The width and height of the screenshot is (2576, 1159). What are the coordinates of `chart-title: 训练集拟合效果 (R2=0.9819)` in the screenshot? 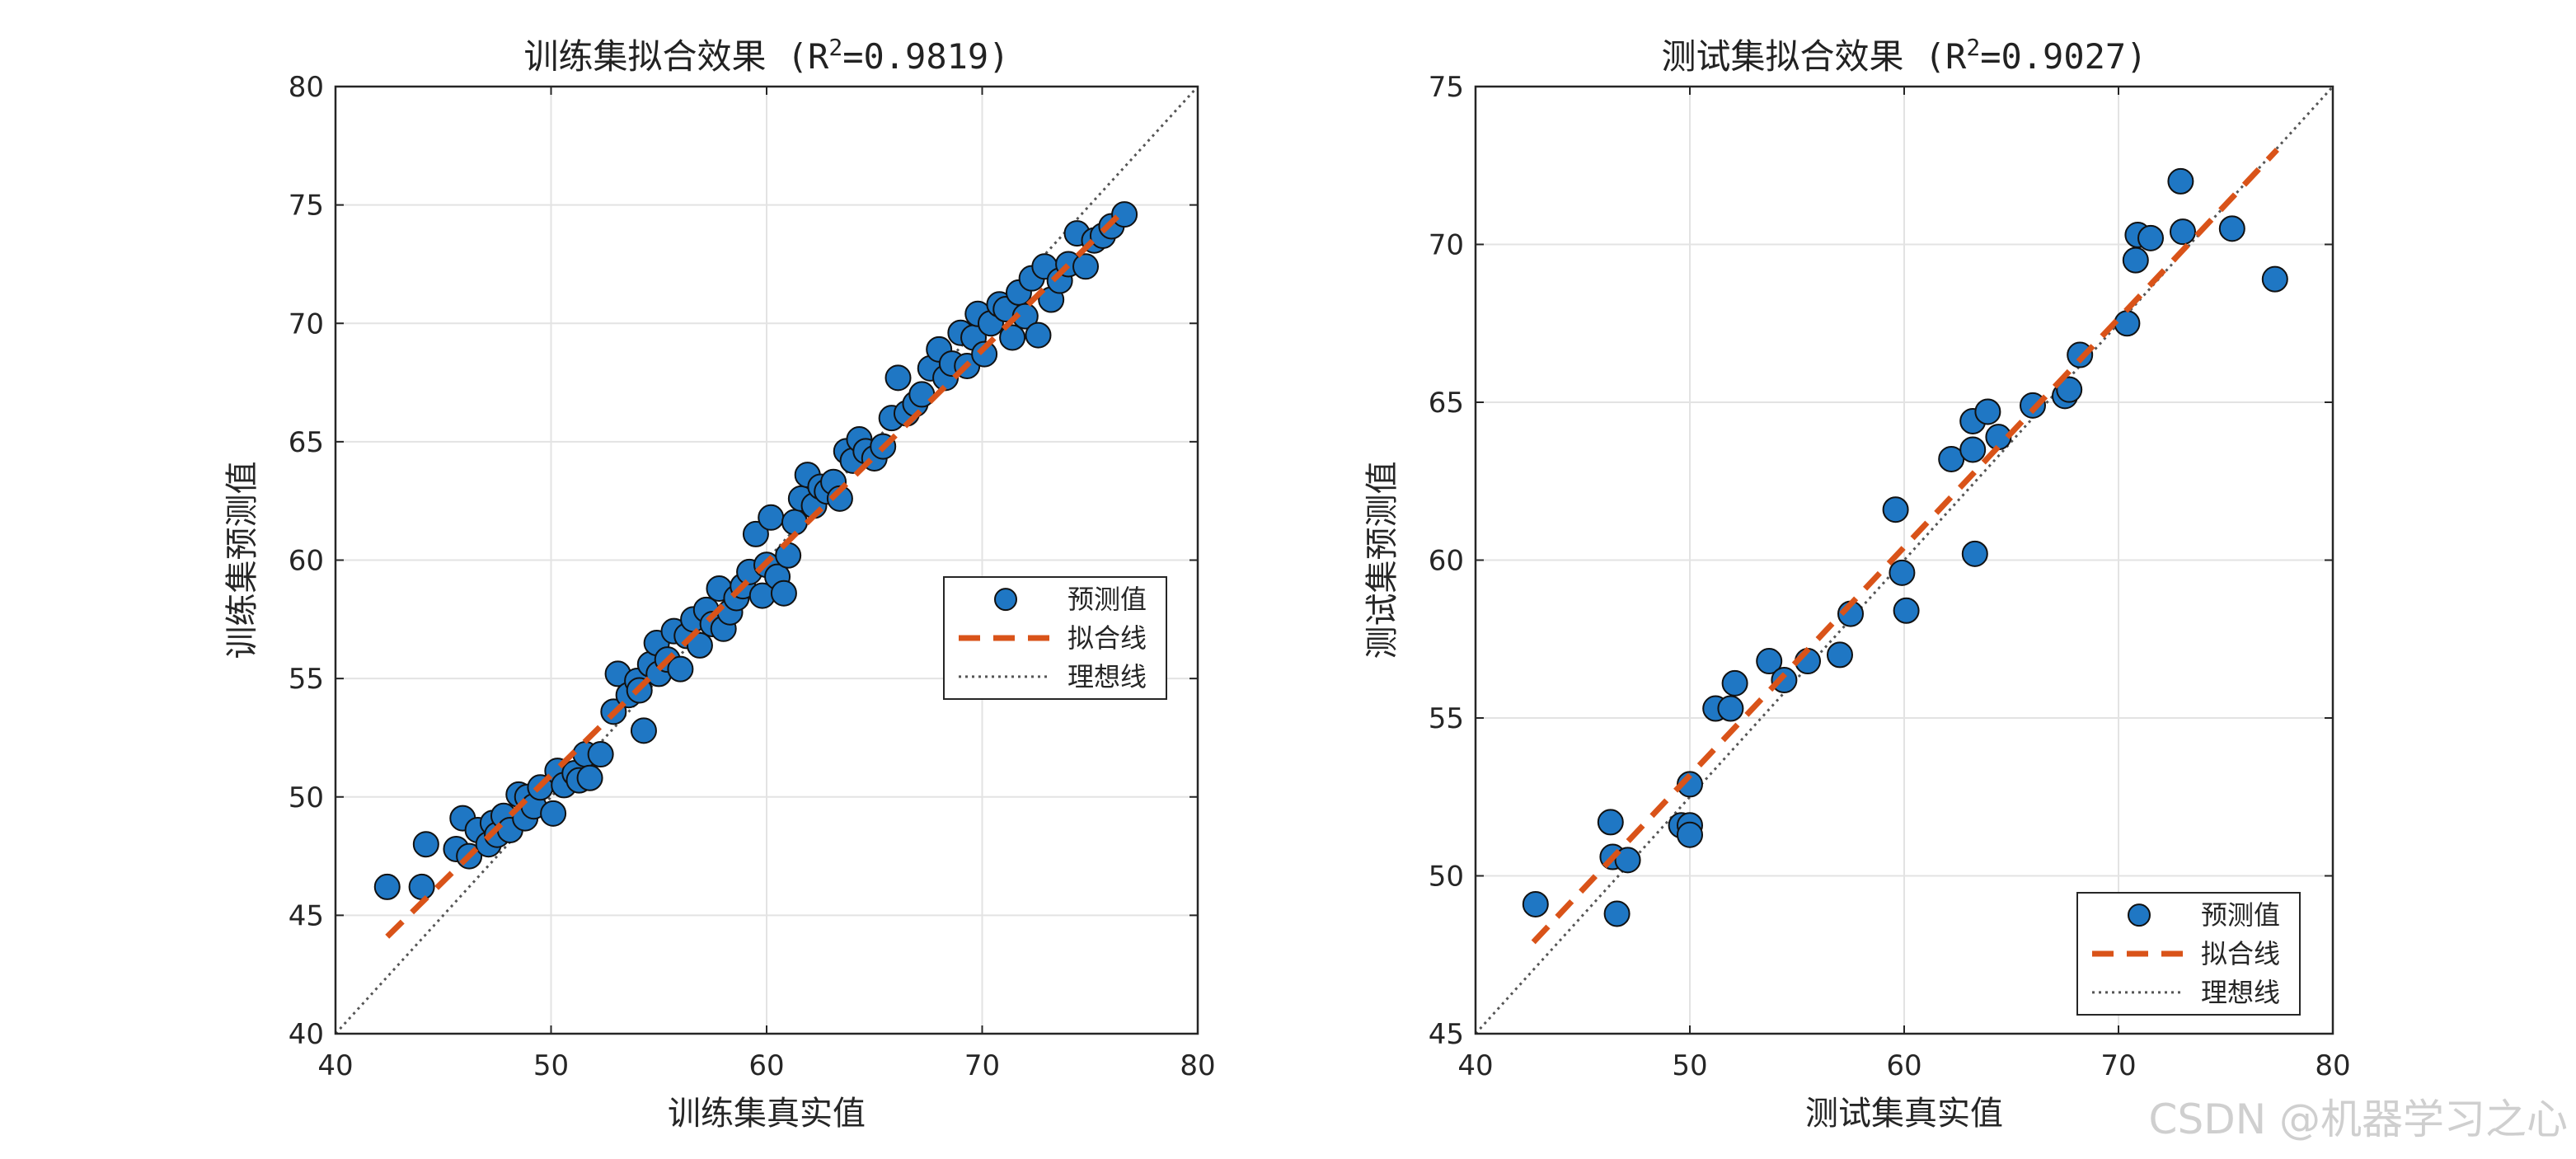 It's located at (766, 56).